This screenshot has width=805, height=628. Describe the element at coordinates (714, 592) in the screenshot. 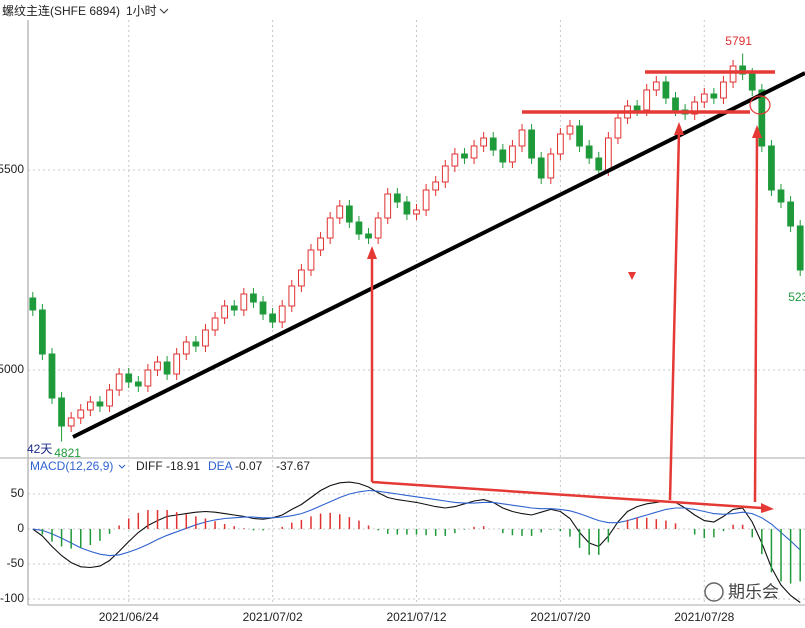

I see `watermark-icon` at that location.